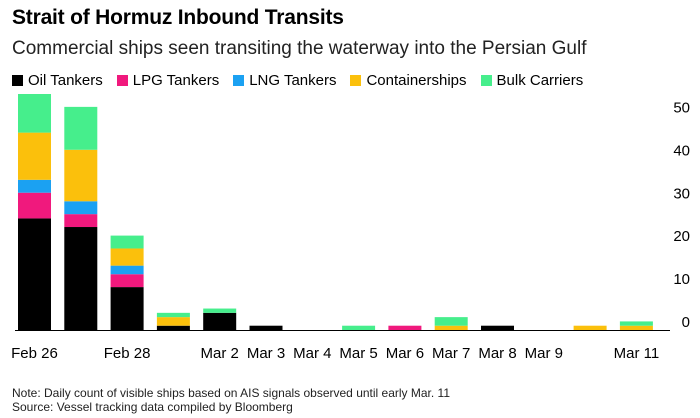  I want to click on legend-item-lpg-tankers: LPG Tankers, so click(168, 80).